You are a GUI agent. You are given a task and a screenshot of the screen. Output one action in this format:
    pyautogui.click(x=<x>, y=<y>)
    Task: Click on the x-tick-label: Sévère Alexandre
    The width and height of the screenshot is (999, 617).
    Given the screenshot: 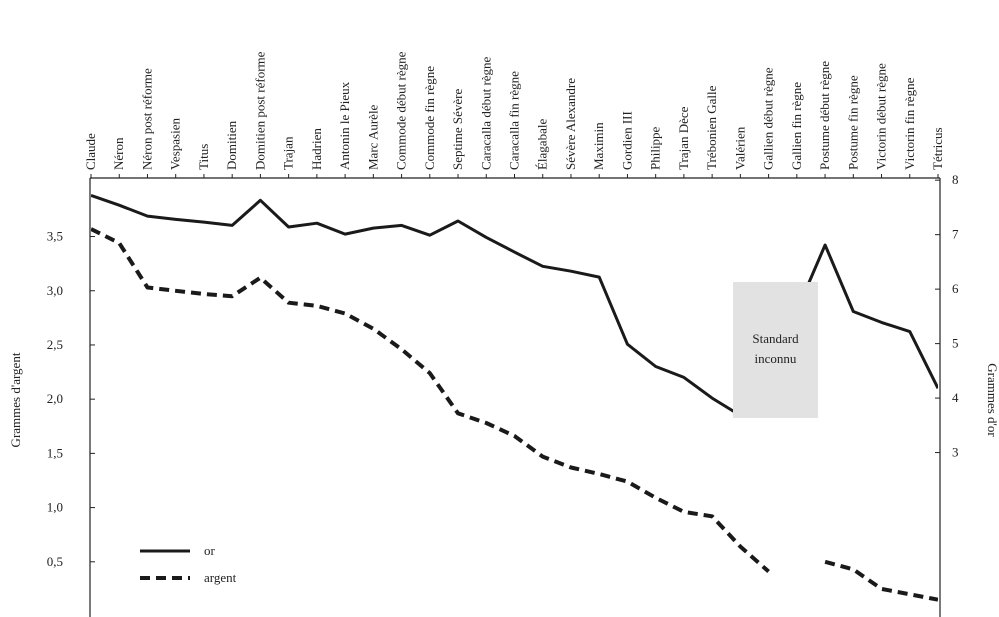 What is the action you would take?
    pyautogui.click(x=570, y=124)
    